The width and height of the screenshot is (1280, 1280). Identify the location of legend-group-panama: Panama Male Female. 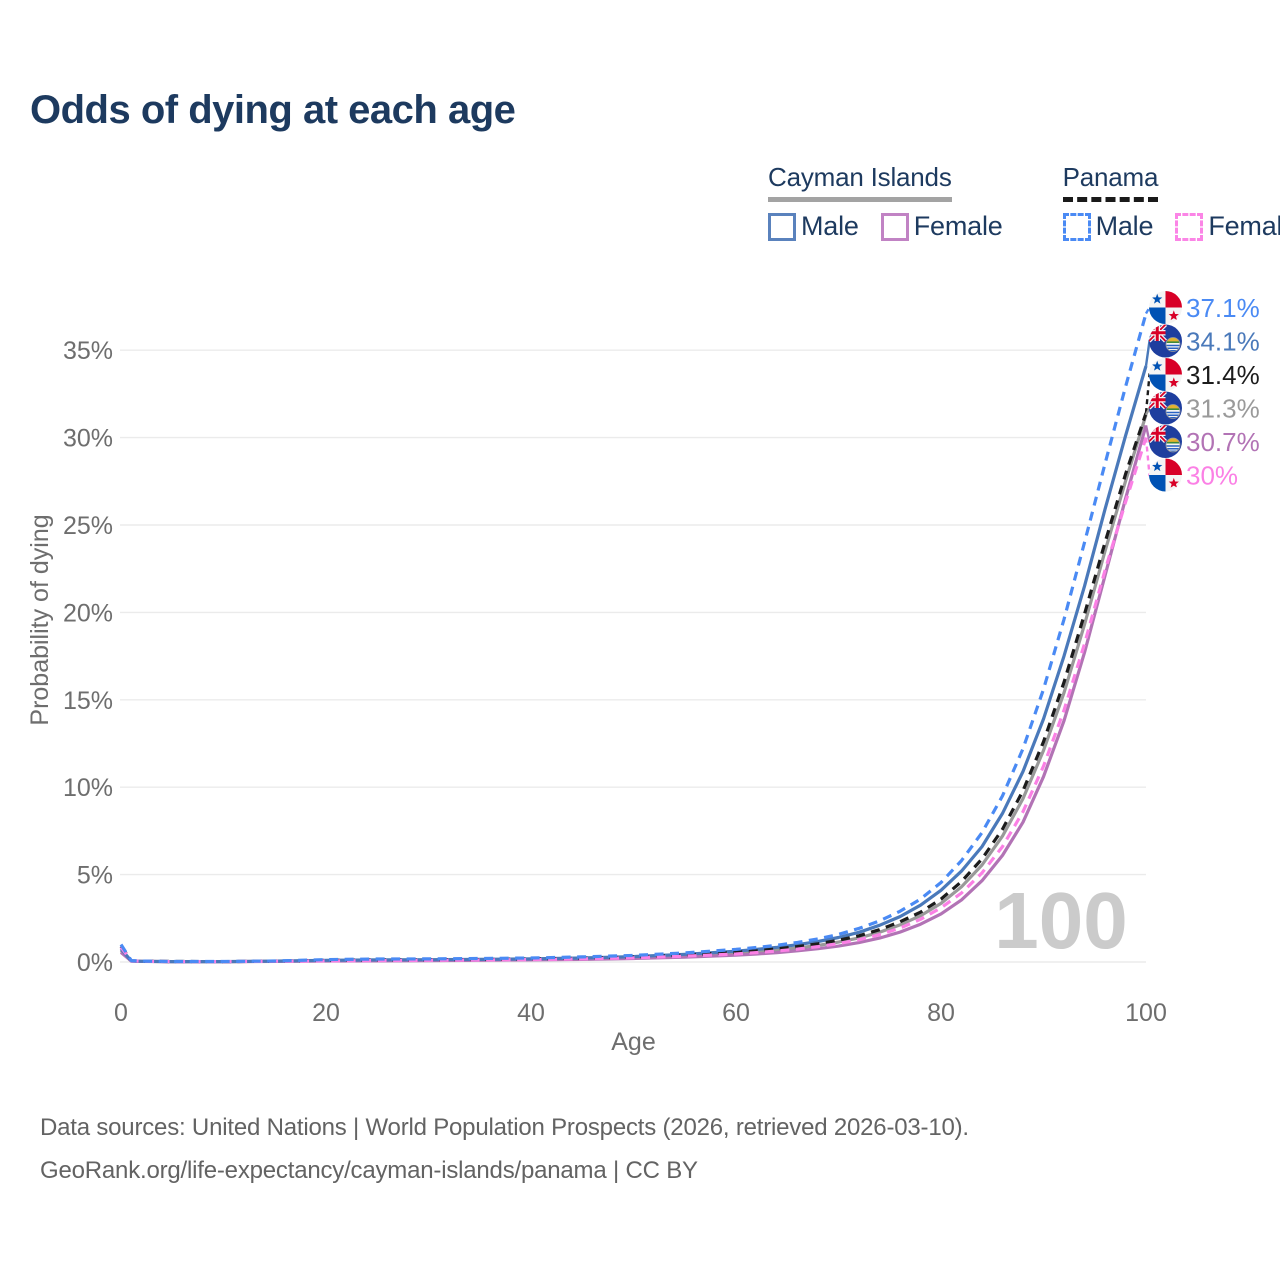
(1171, 202).